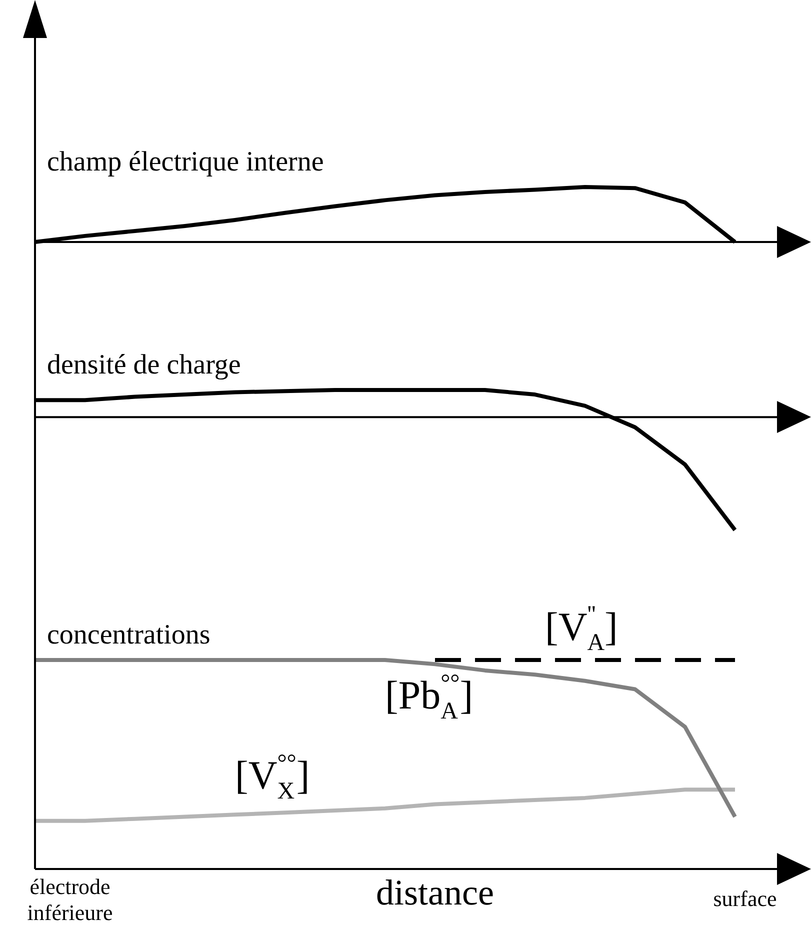 The width and height of the screenshot is (811, 929). What do you see at coordinates (435, 892) in the screenshot?
I see `x-axis-title: distance` at bounding box center [435, 892].